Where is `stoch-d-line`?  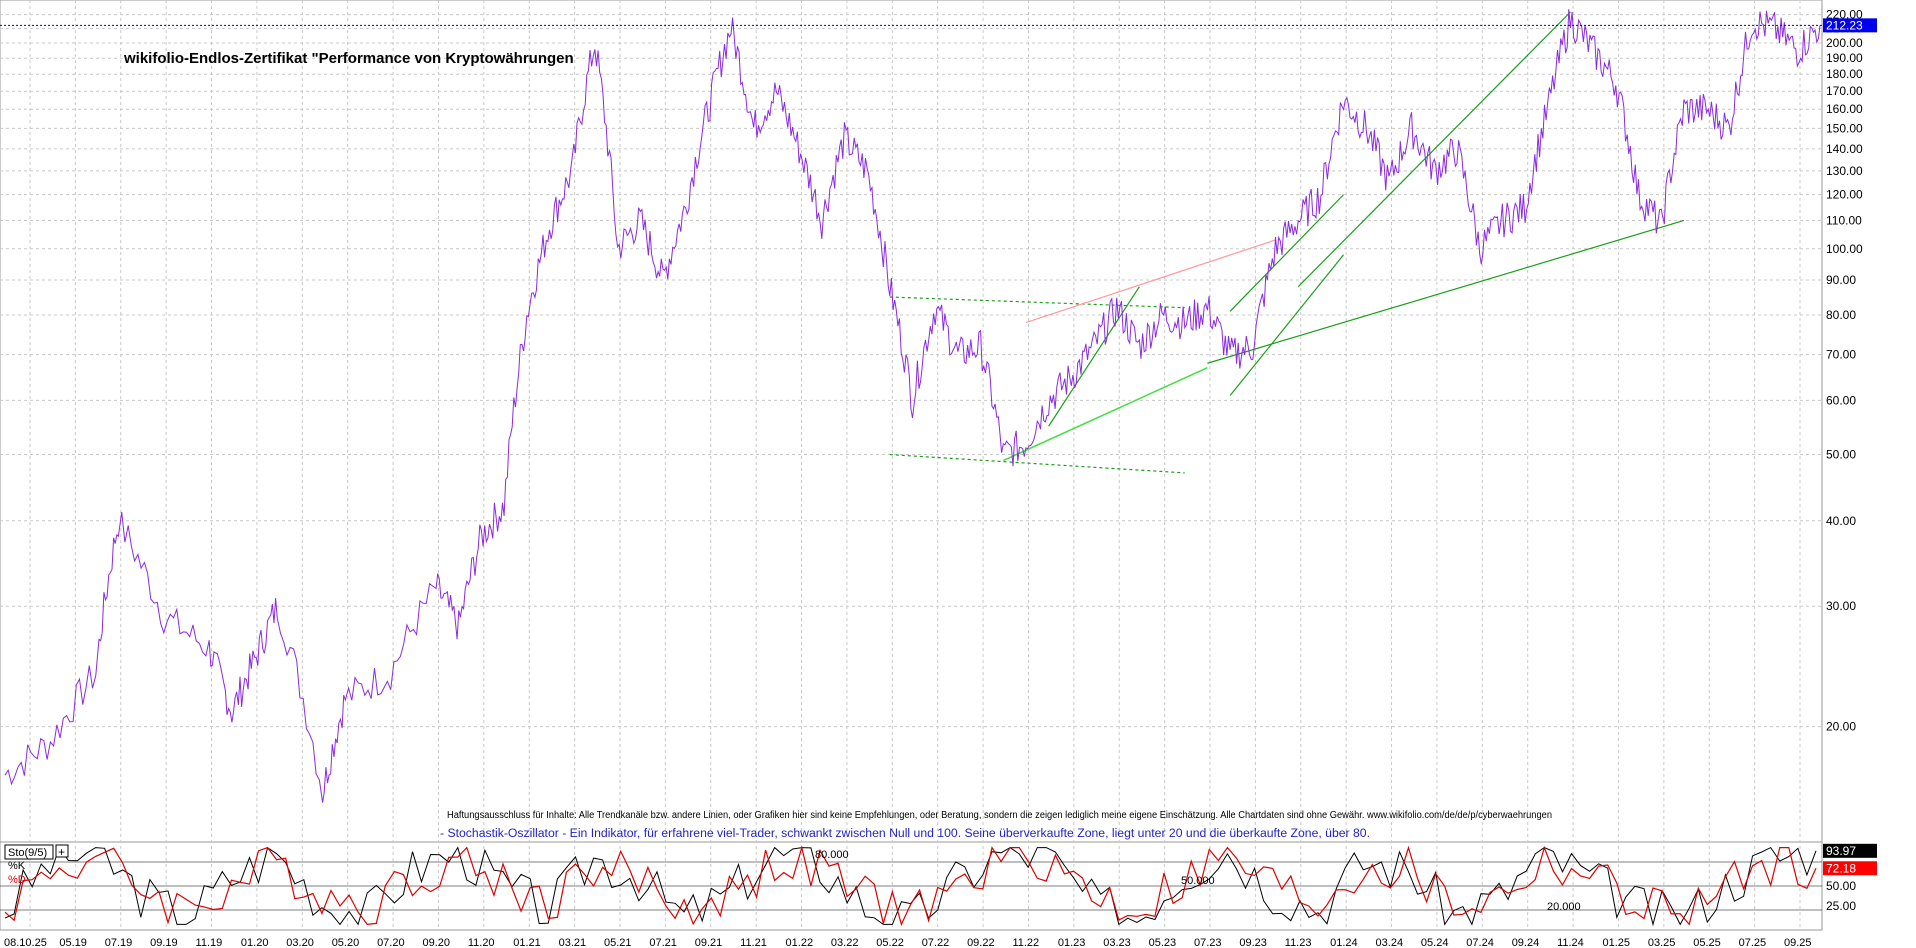 stoch-d-line is located at coordinates (910, 886).